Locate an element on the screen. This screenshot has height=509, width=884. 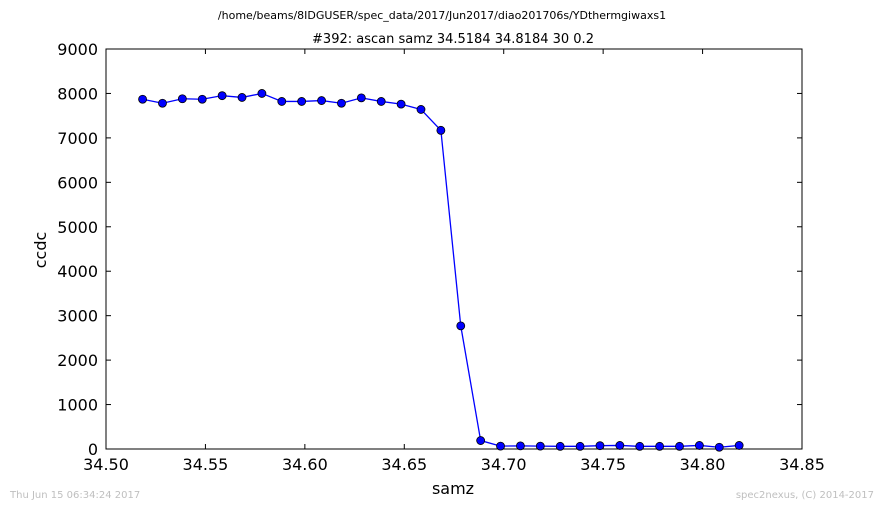
y-tick-label: 7000 is located at coordinates (77, 138).